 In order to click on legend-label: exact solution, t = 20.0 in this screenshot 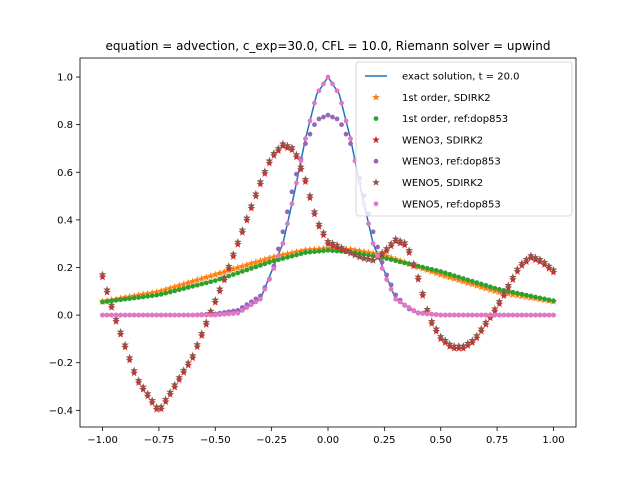, I will do `click(461, 77)`.